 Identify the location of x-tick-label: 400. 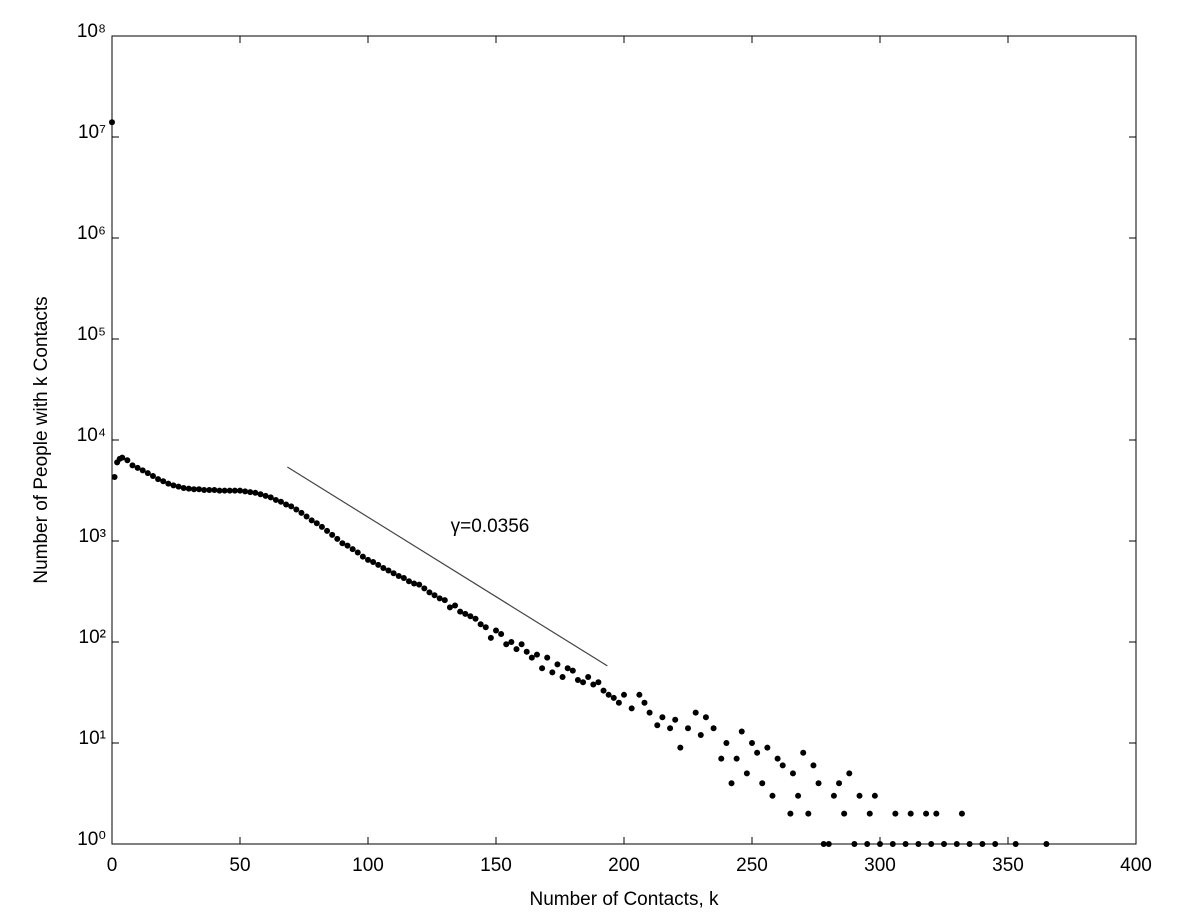
(1136, 865).